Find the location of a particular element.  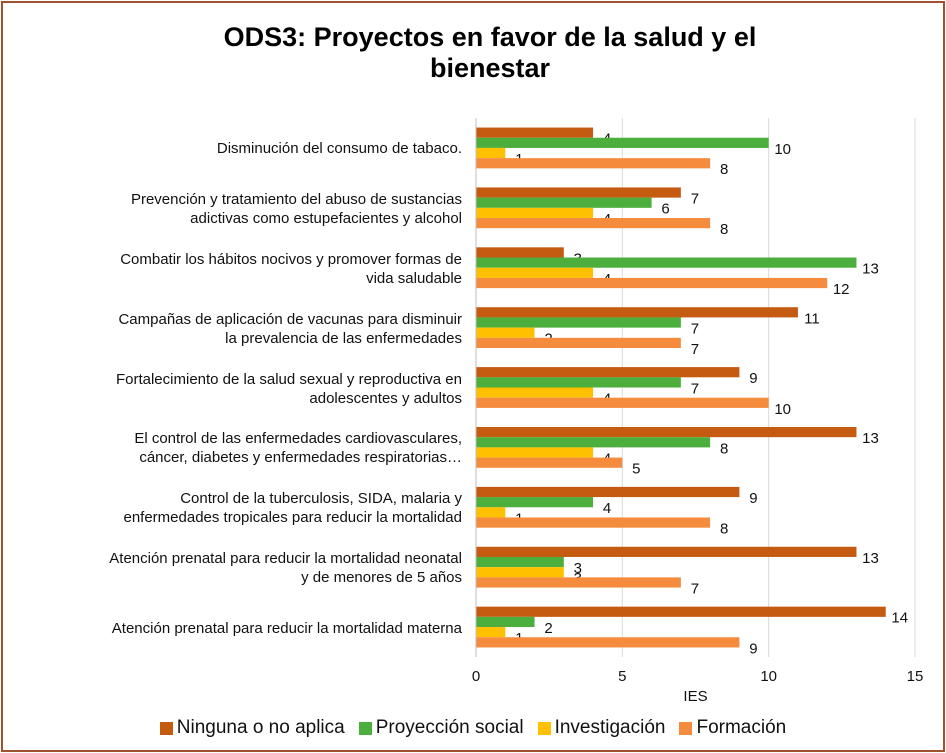

x-tick-label: 15 is located at coordinates (915, 676).